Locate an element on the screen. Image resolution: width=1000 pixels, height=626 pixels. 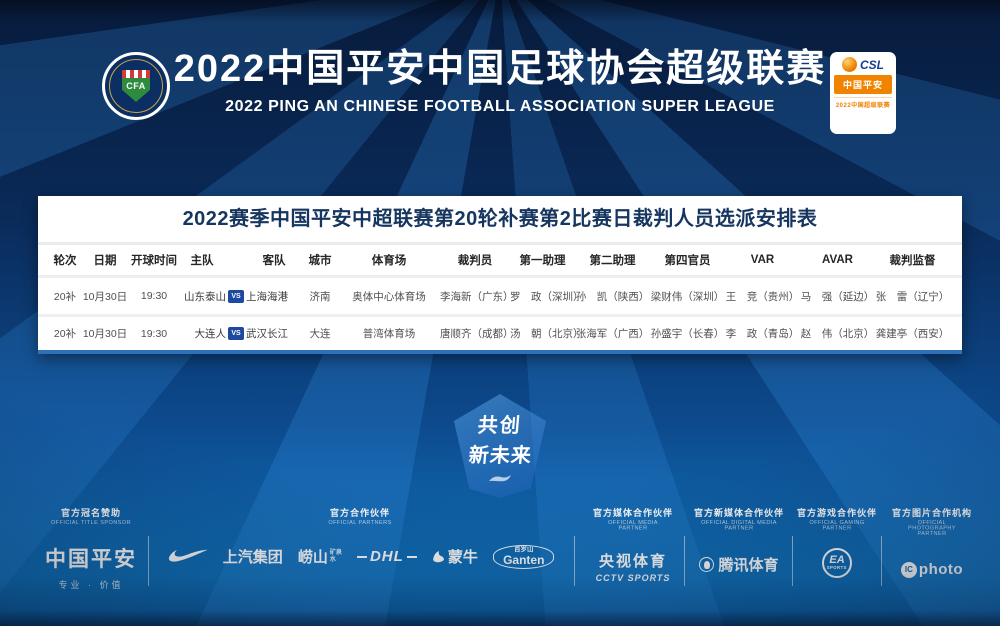
dhl-logo: DHL is located at coordinates (386, 556).